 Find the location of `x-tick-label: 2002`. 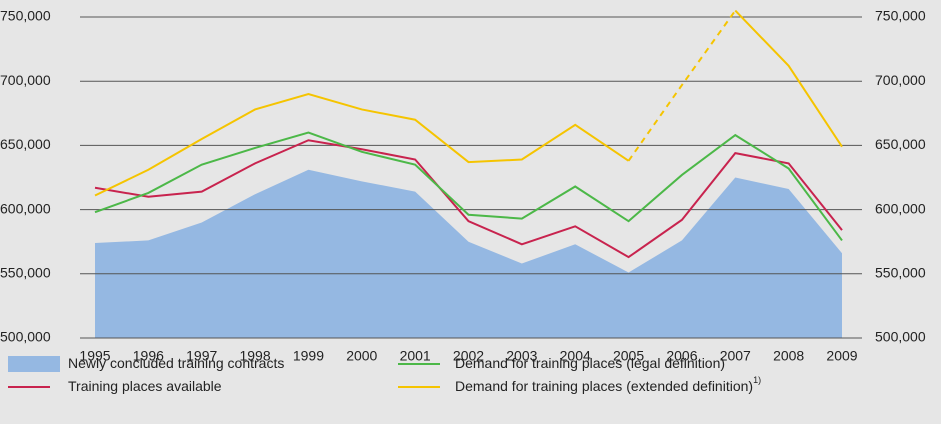

x-tick-label: 2002 is located at coordinates (468, 356).